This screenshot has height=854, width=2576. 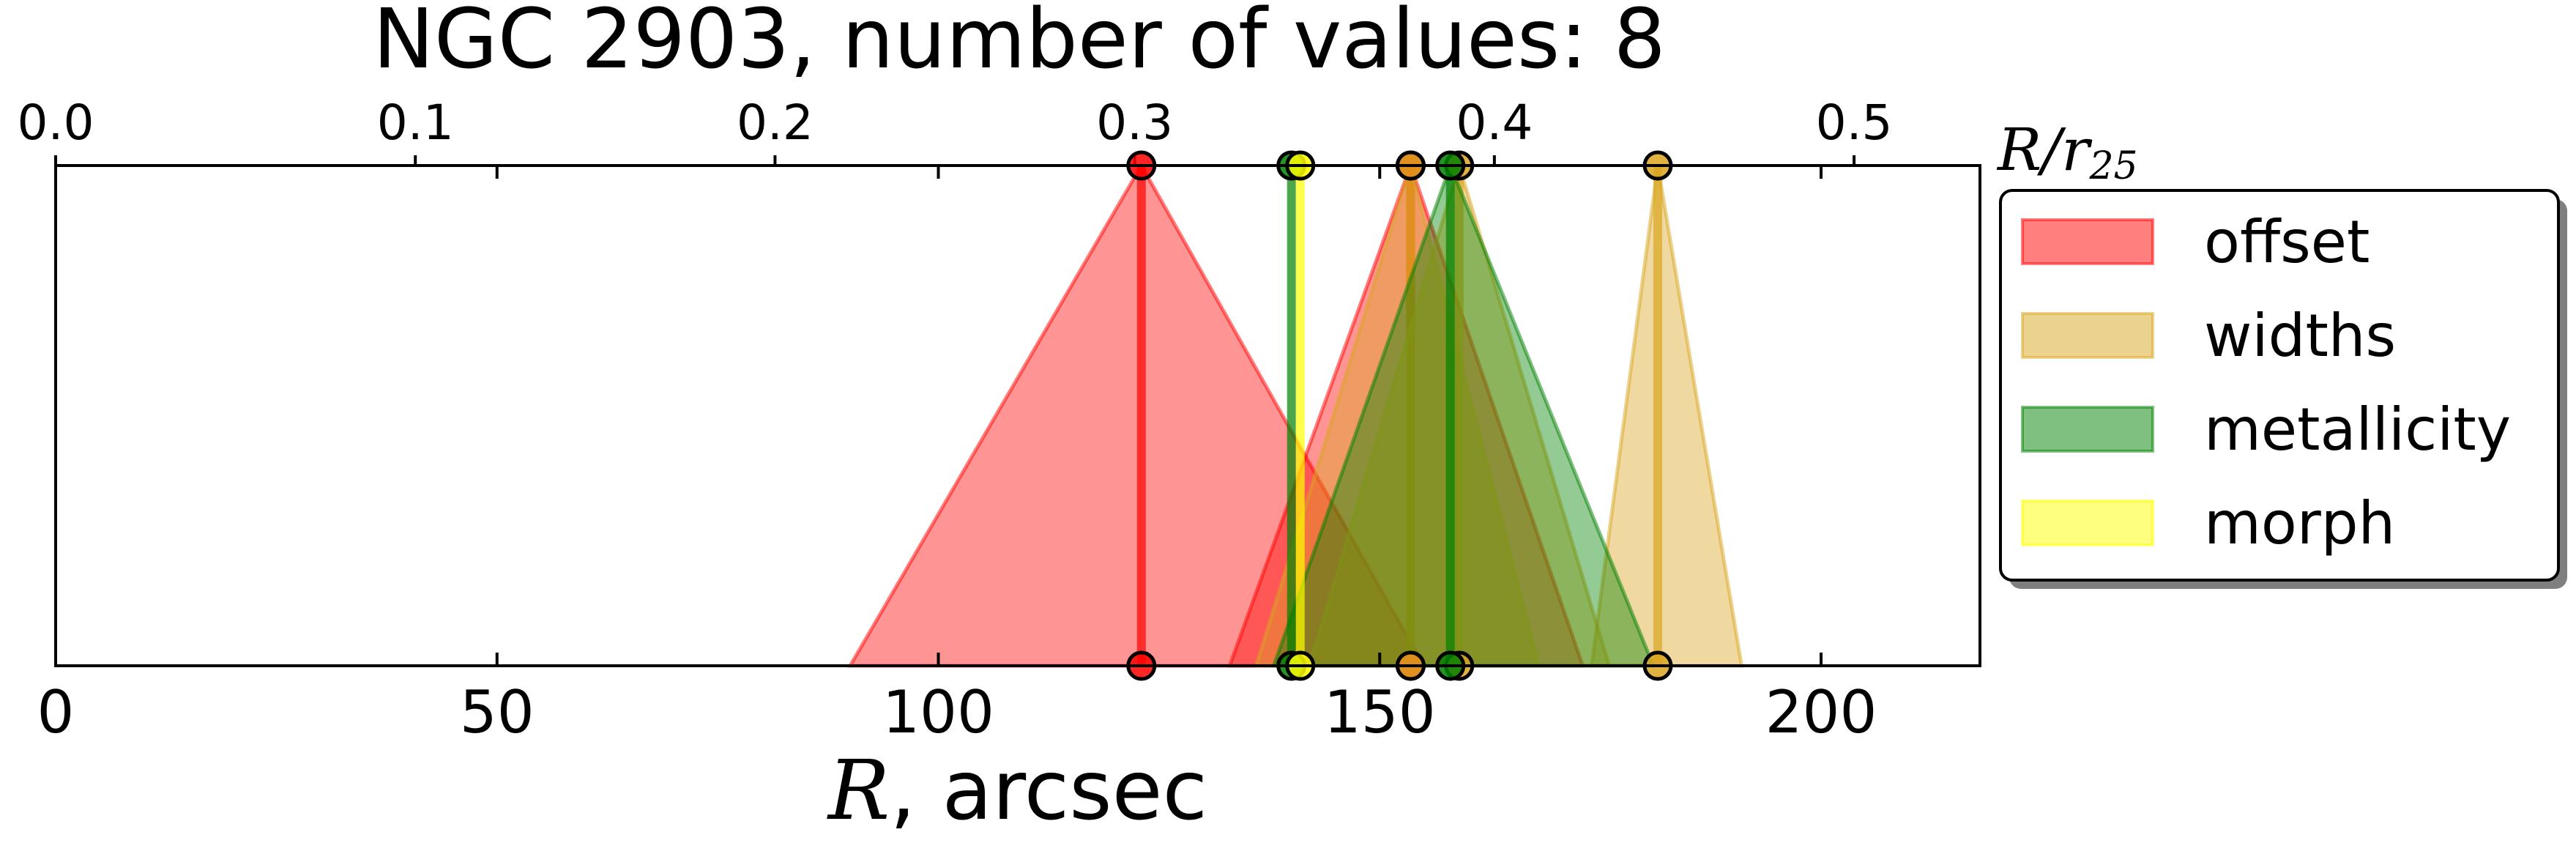 What do you see at coordinates (1821, 712) in the screenshot?
I see `x-tick-label: 200` at bounding box center [1821, 712].